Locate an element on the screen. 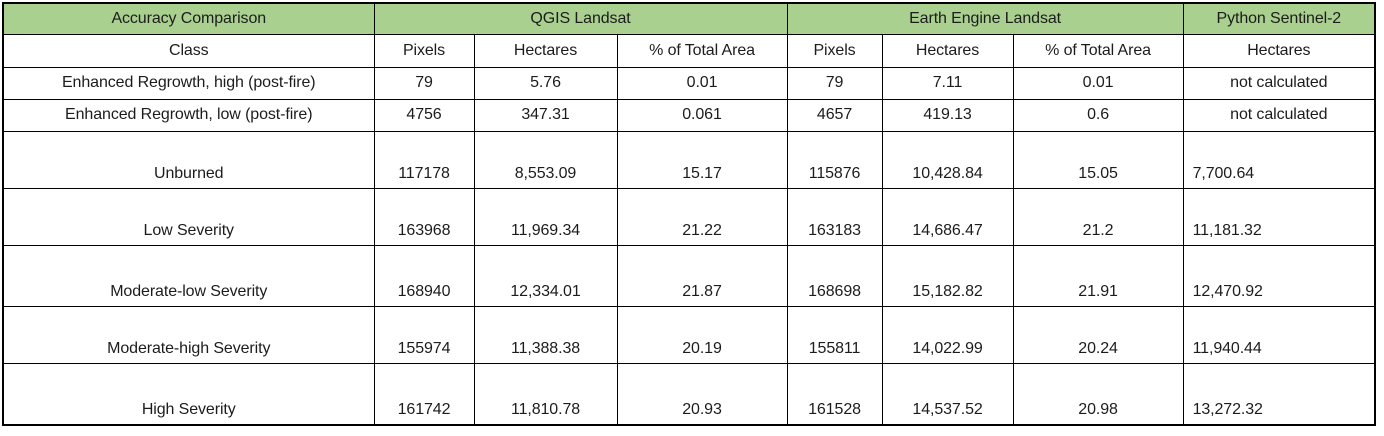 This screenshot has height=436, width=1384. qgis-pct-cell: 20.19 is located at coordinates (702, 334).